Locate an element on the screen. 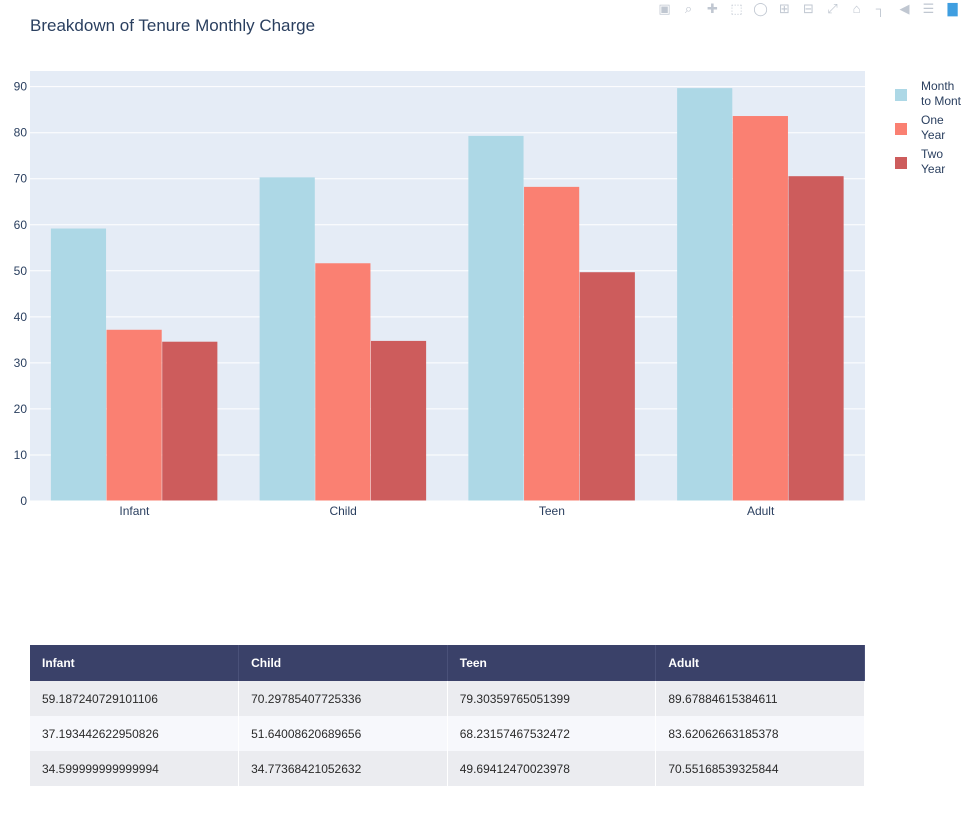  x-tick-label: Adult is located at coordinates (761, 511).